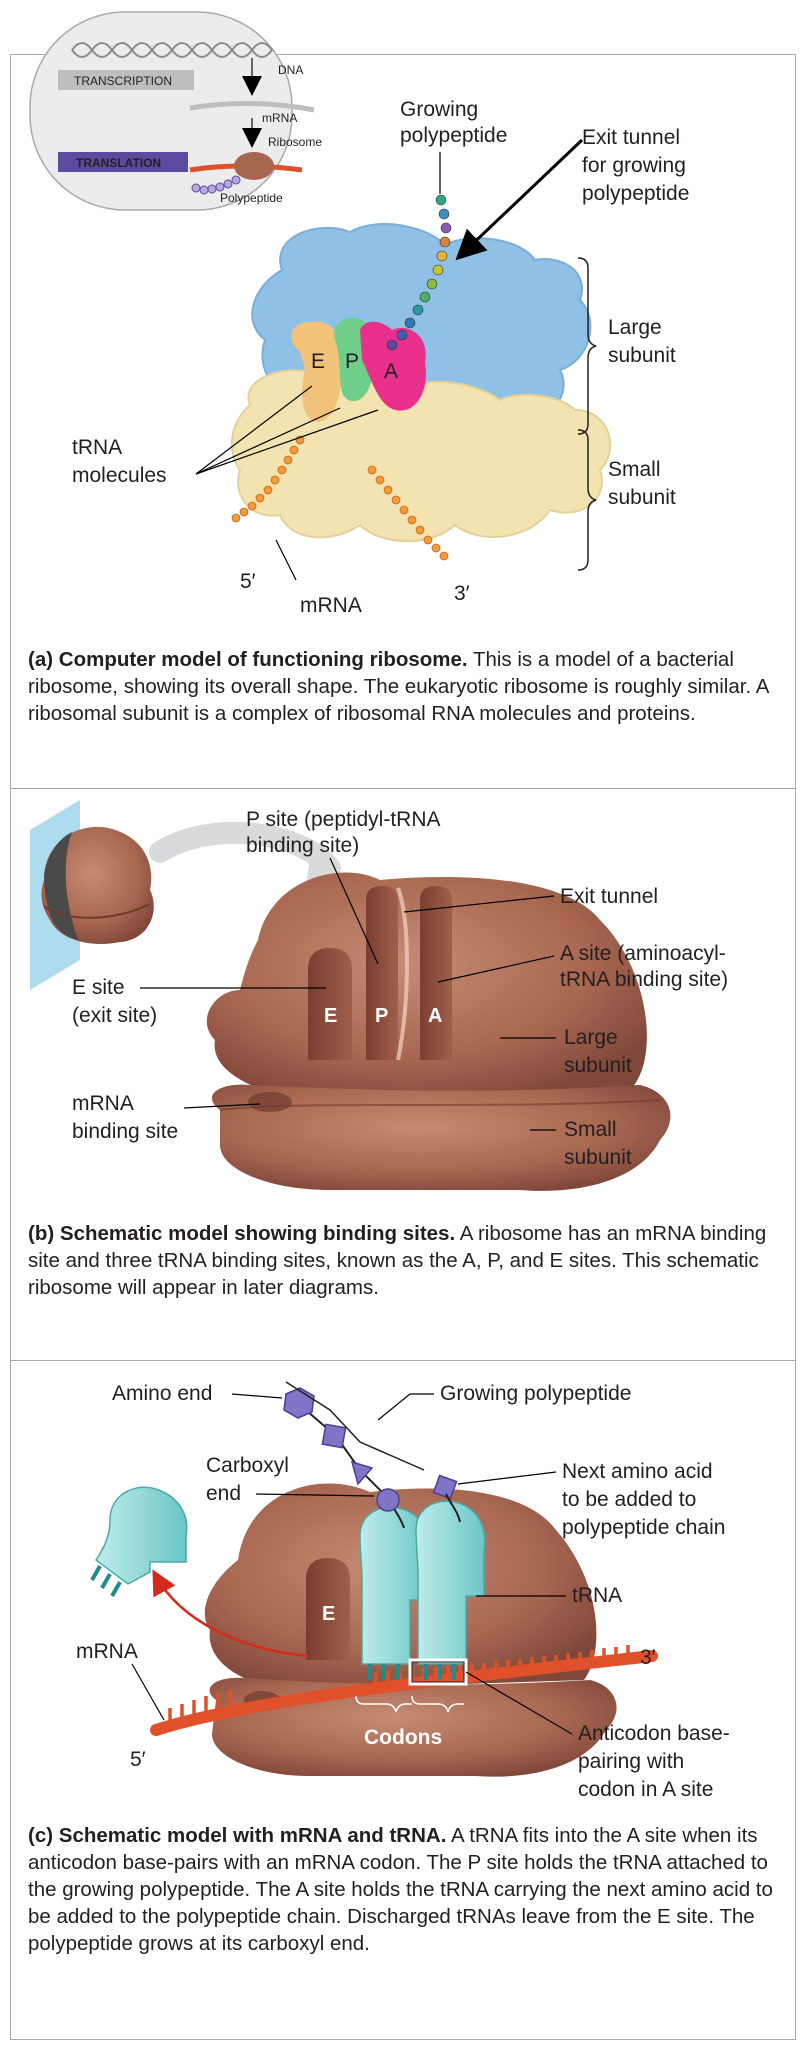 This screenshot has width=808, height=2048. I want to click on label-carboxyl-end: Carboxyl end, so click(250, 1479).